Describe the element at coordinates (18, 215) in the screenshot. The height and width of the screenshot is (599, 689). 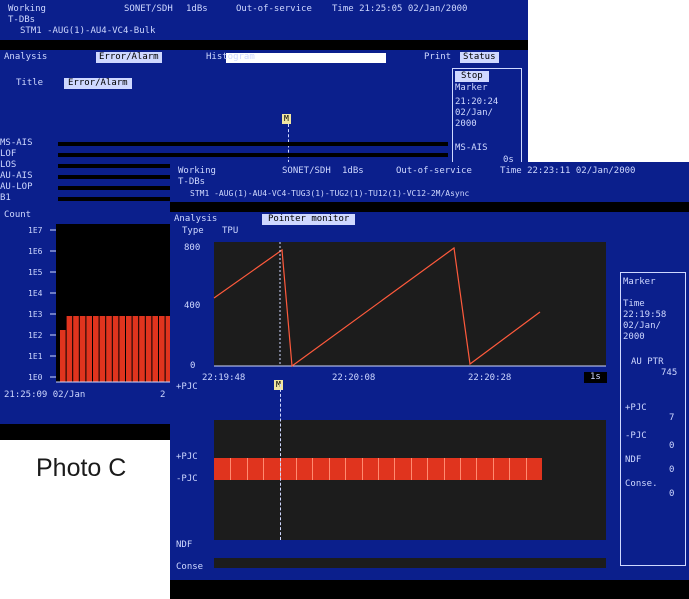
I see `back-count-label: Count` at that location.